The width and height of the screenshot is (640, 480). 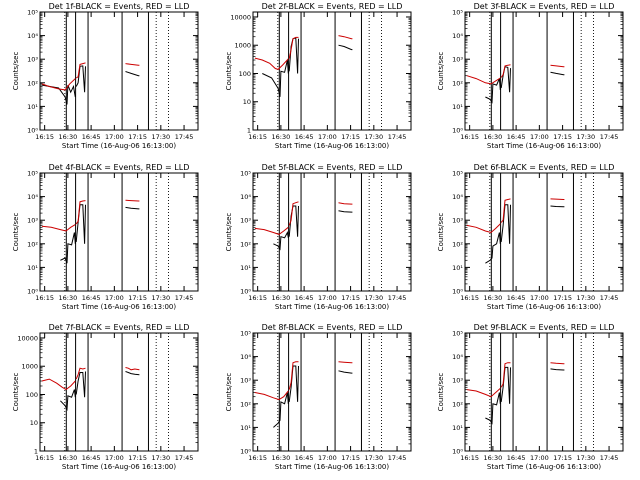 I want to click on panel-title: Det 2f-BLACK = Events, RED = LLD, so click(x=332, y=6).